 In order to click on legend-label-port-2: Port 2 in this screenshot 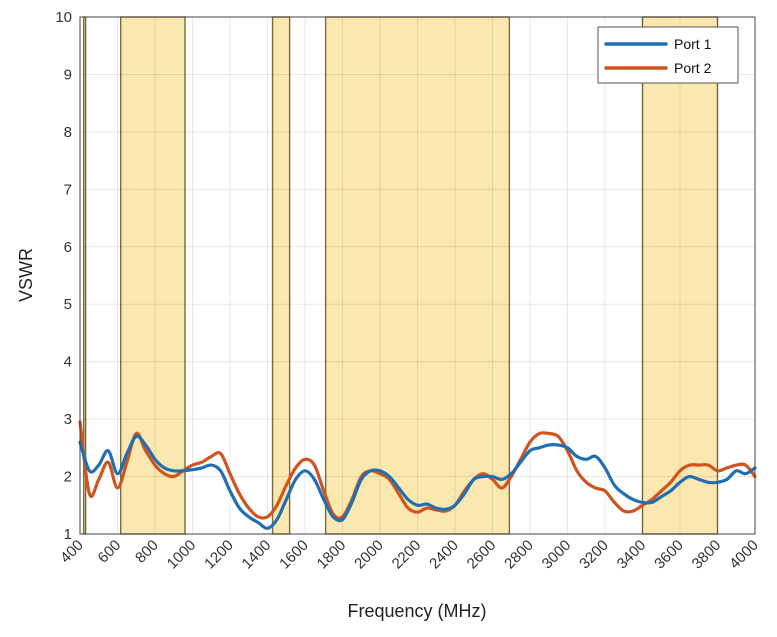, I will do `click(693, 68)`.